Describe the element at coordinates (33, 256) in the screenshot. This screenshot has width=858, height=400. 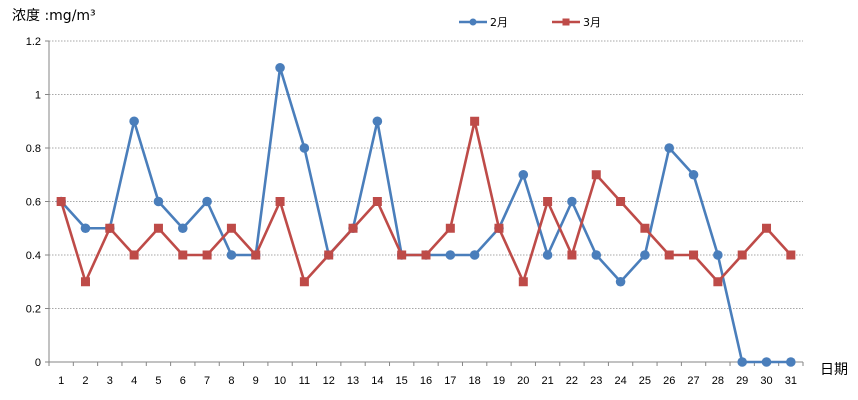
I see `y-tick-label: 0.4` at that location.